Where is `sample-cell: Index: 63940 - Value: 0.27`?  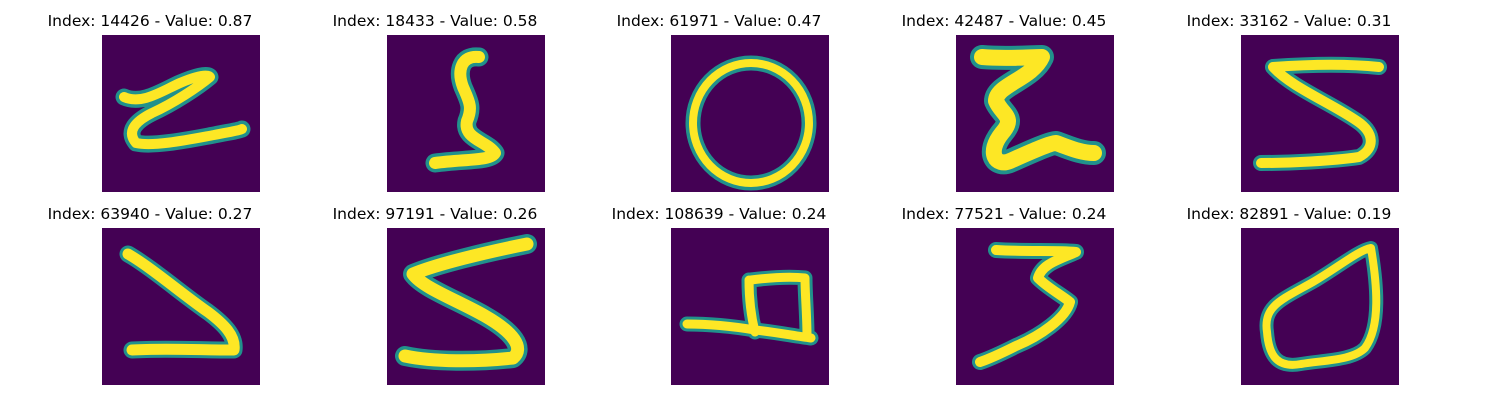
sample-cell: Index: 63940 - Value: 0.27 is located at coordinates (150, 289).